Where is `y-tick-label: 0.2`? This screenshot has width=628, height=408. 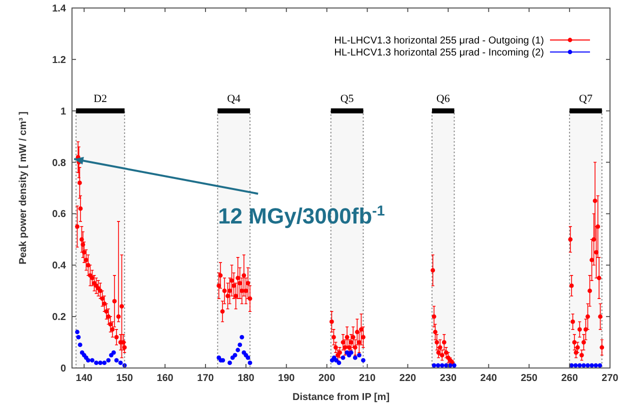 y-tick-label: 0.2 is located at coordinates (59, 318).